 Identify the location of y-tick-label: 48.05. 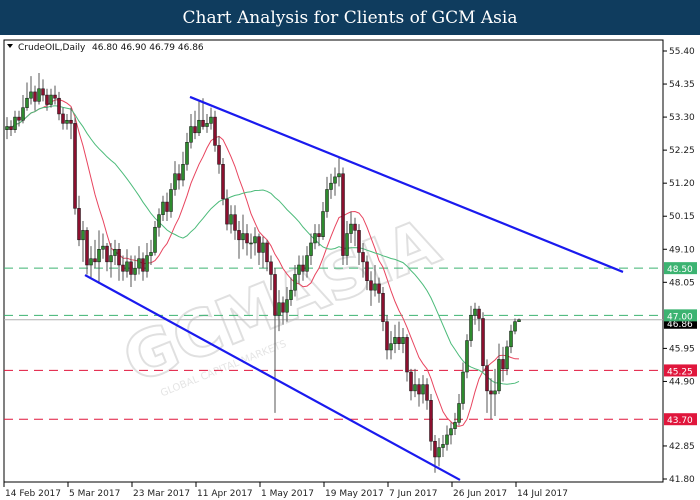
(682, 283).